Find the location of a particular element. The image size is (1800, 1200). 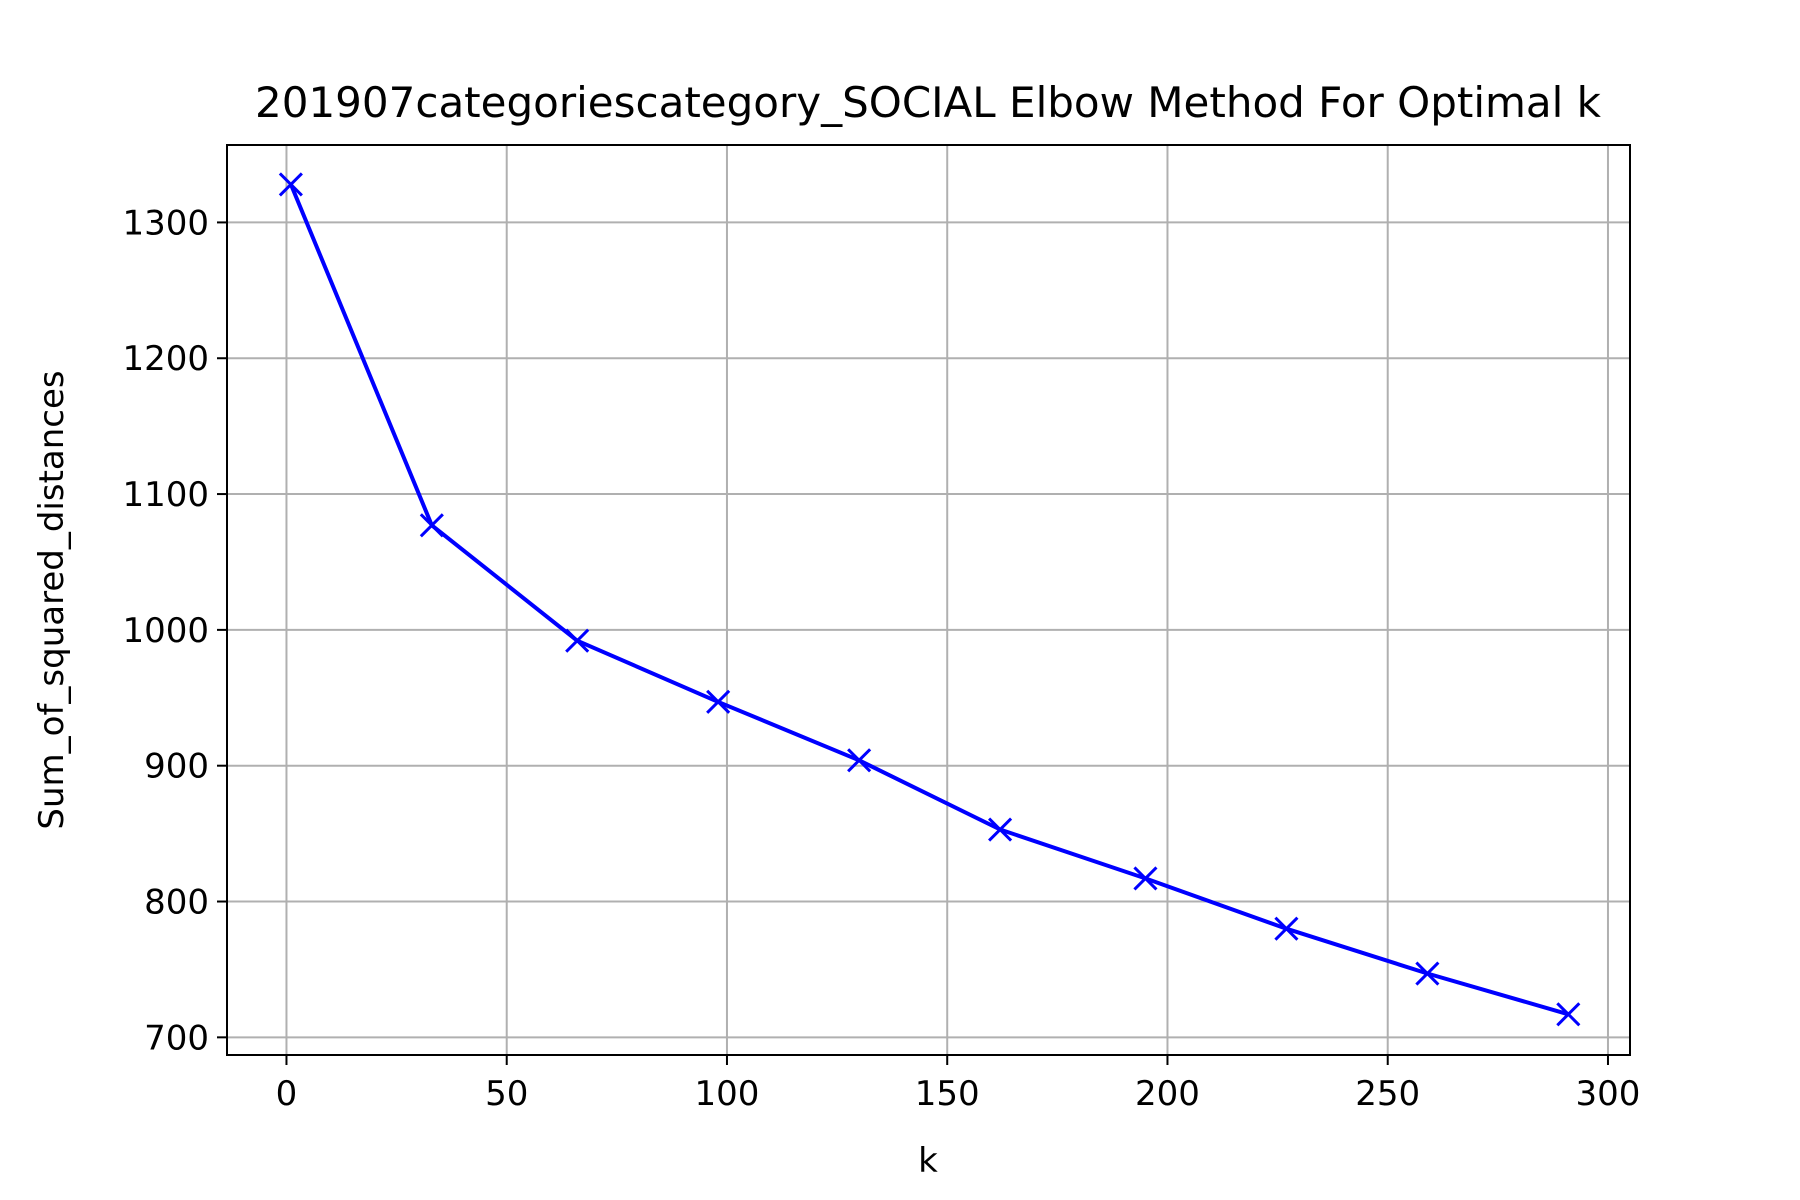

y-tick-label: 1300 is located at coordinates (165, 223).